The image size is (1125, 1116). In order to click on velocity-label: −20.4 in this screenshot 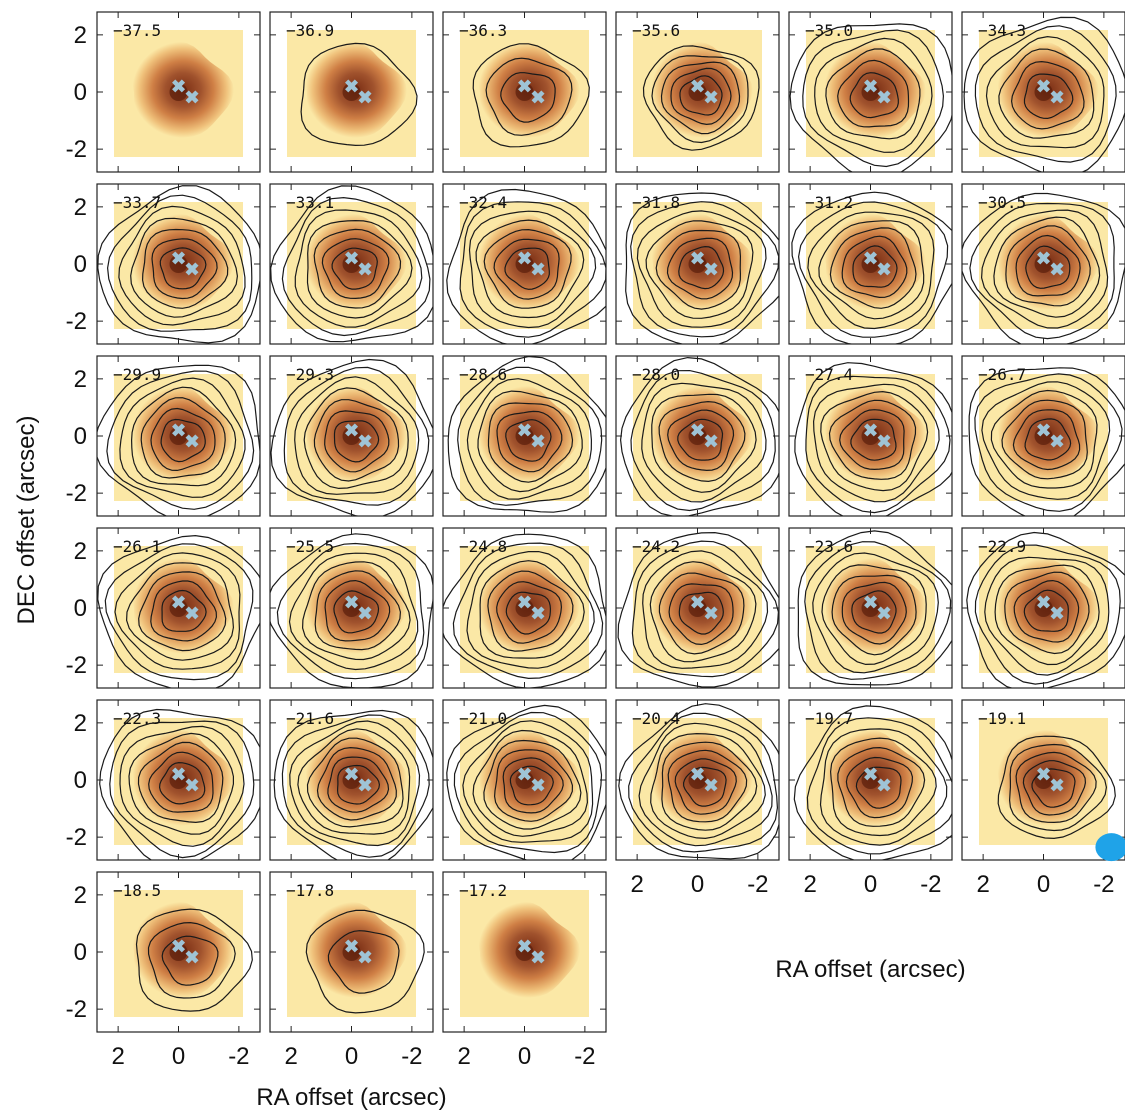, I will do `click(656, 718)`.